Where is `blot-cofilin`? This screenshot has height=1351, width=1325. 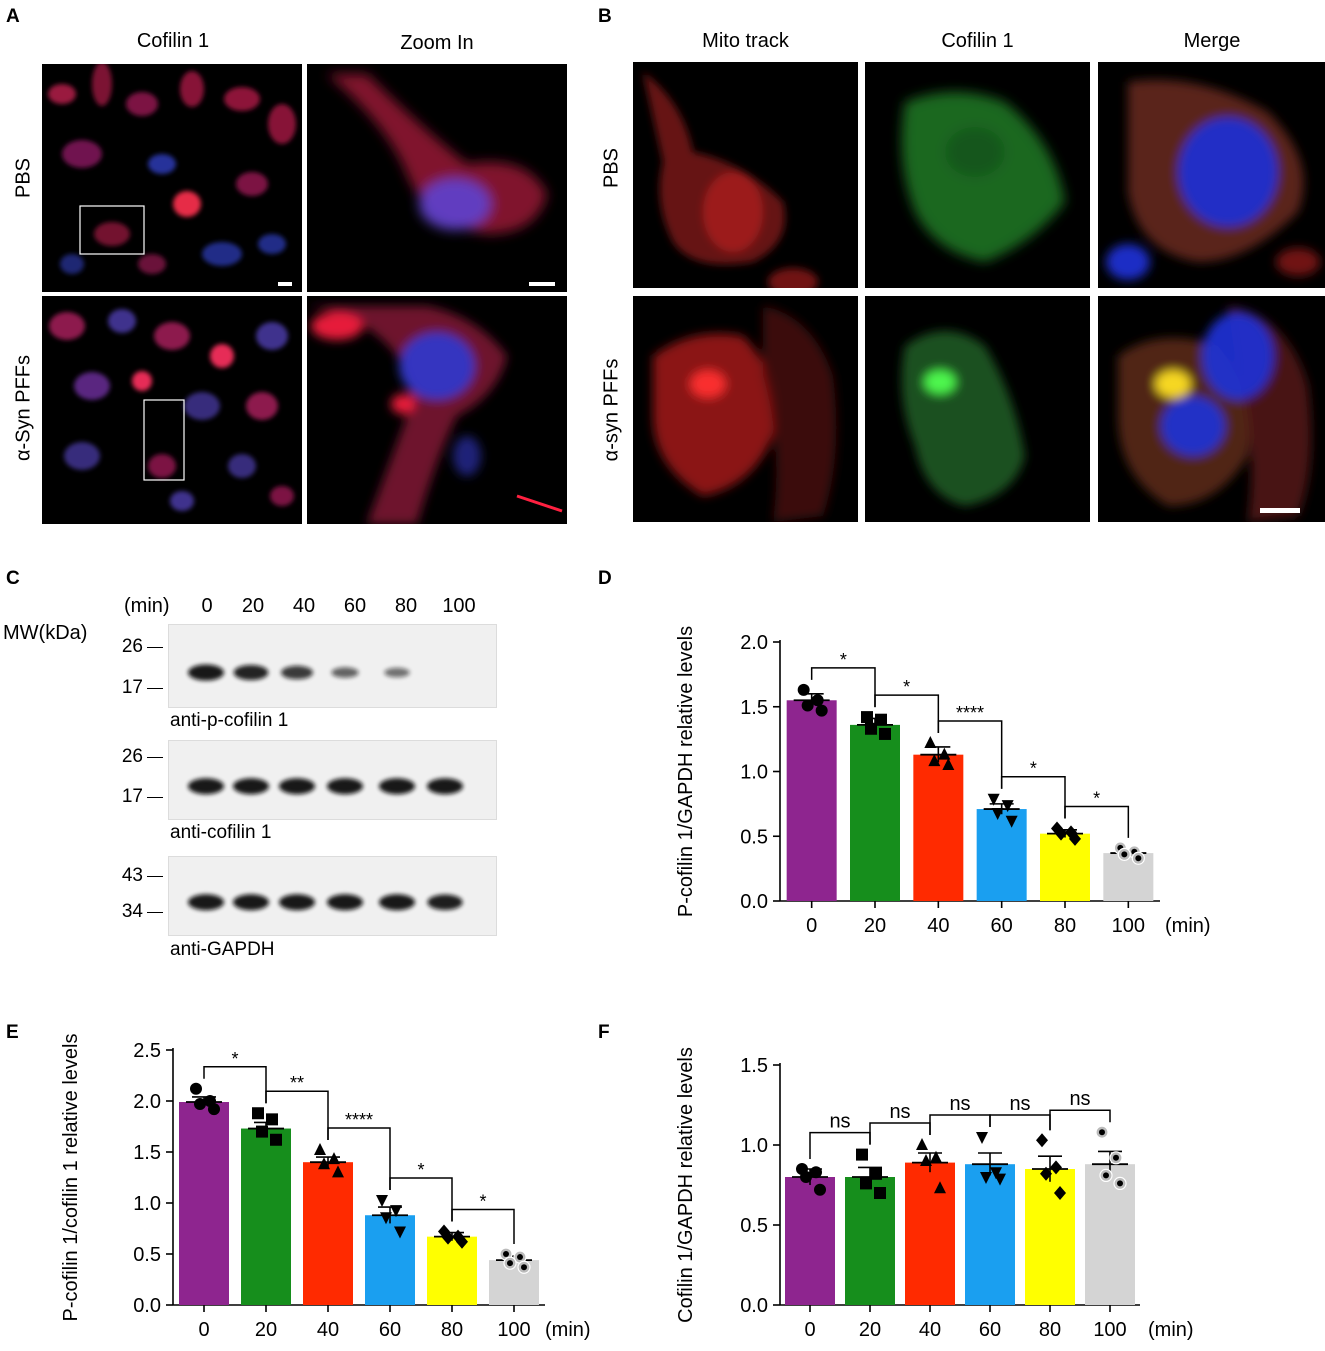 blot-cofilin is located at coordinates (332, 780).